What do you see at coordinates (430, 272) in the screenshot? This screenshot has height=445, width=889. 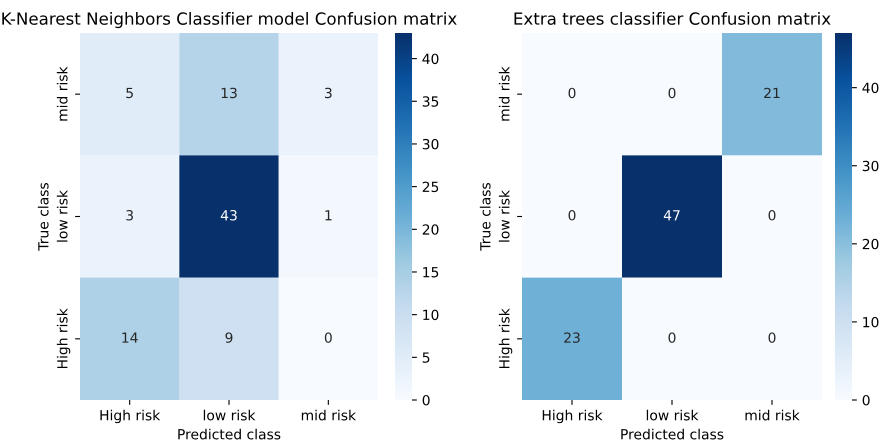 I see `color-bar-label: 15` at bounding box center [430, 272].